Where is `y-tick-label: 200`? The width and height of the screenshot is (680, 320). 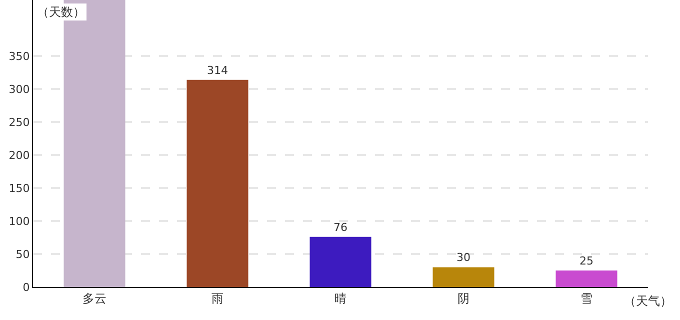
y-tick-label: 200 is located at coordinates (19, 155).